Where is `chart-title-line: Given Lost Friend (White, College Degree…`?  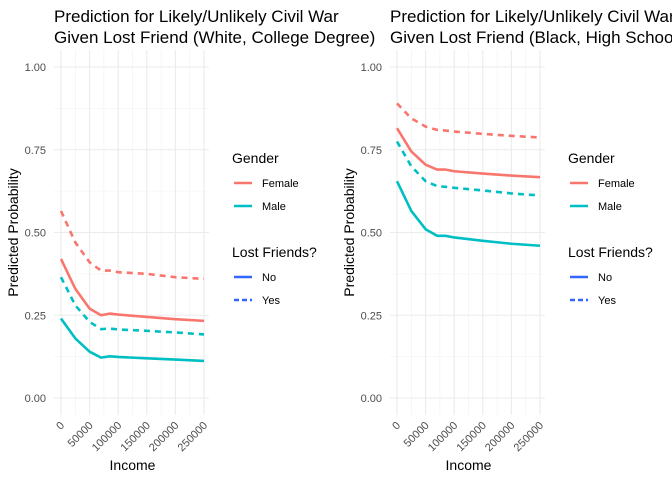
chart-title-line: Given Lost Friend (White, College Degree… is located at coordinates (214, 37).